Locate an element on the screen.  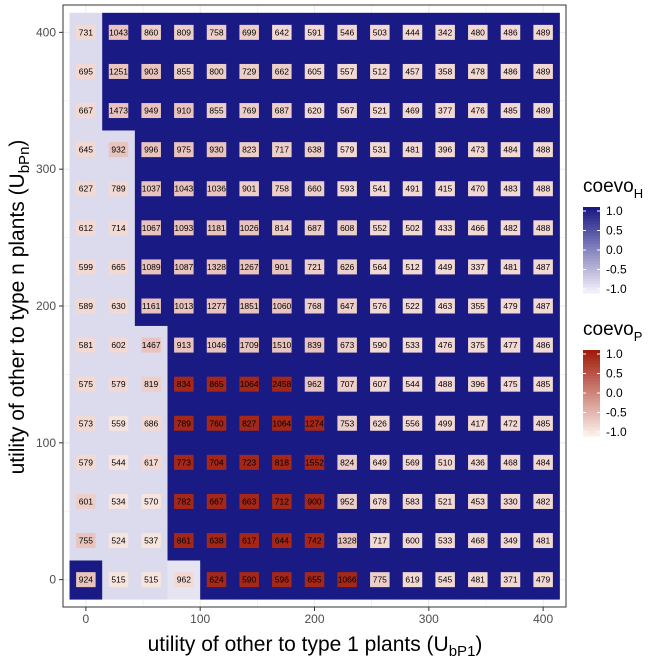
cell-value-label: 620 is located at coordinates (314, 111).